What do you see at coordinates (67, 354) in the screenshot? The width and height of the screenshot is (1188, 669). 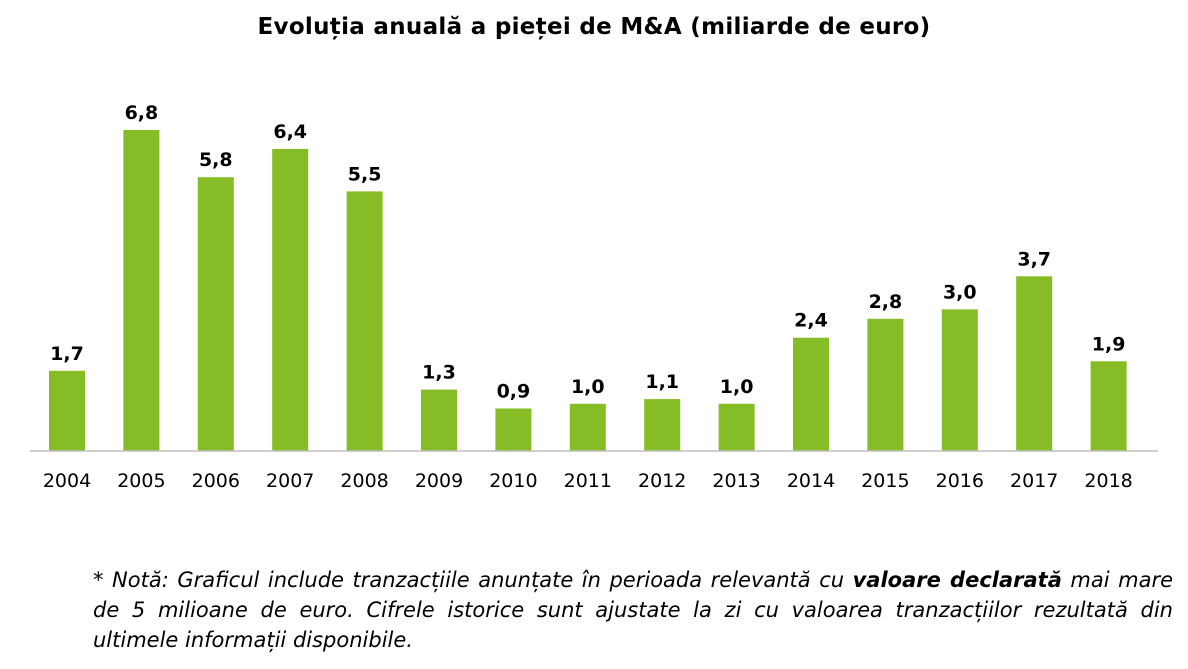 I see `value-label-2004: 1,7` at bounding box center [67, 354].